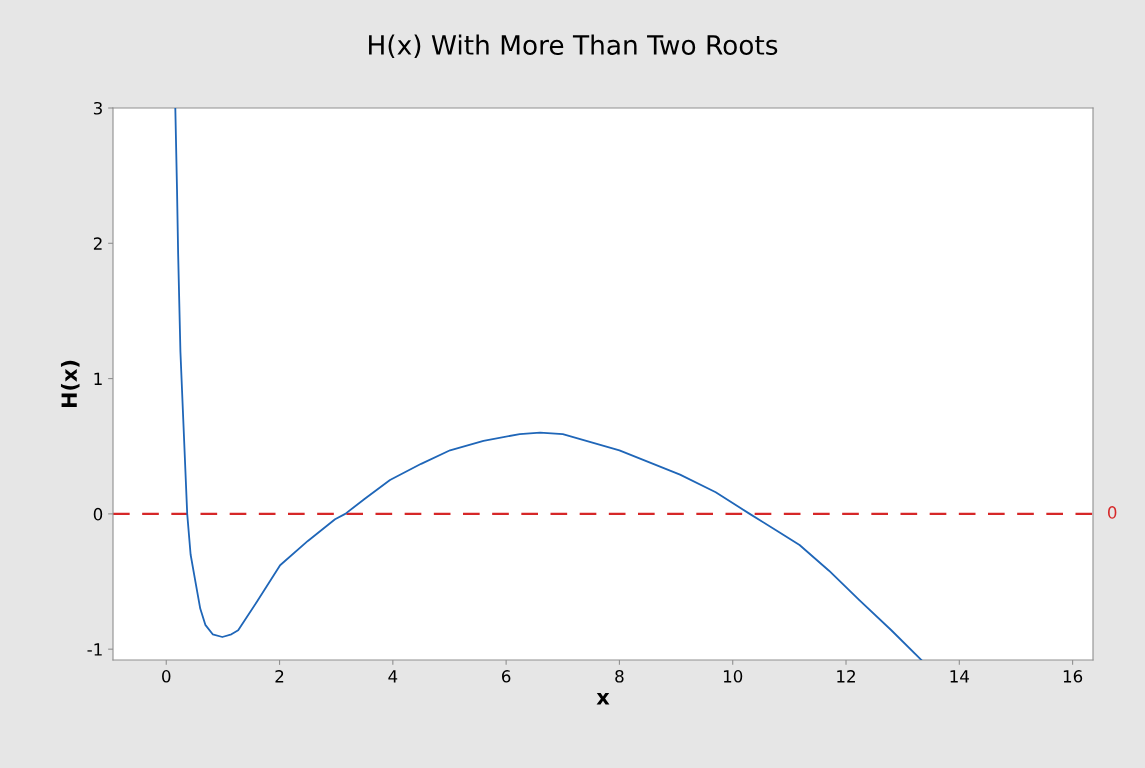 This screenshot has height=768, width=1145. Describe the element at coordinates (393, 676) in the screenshot. I see `x-tick-label: 4` at that location.